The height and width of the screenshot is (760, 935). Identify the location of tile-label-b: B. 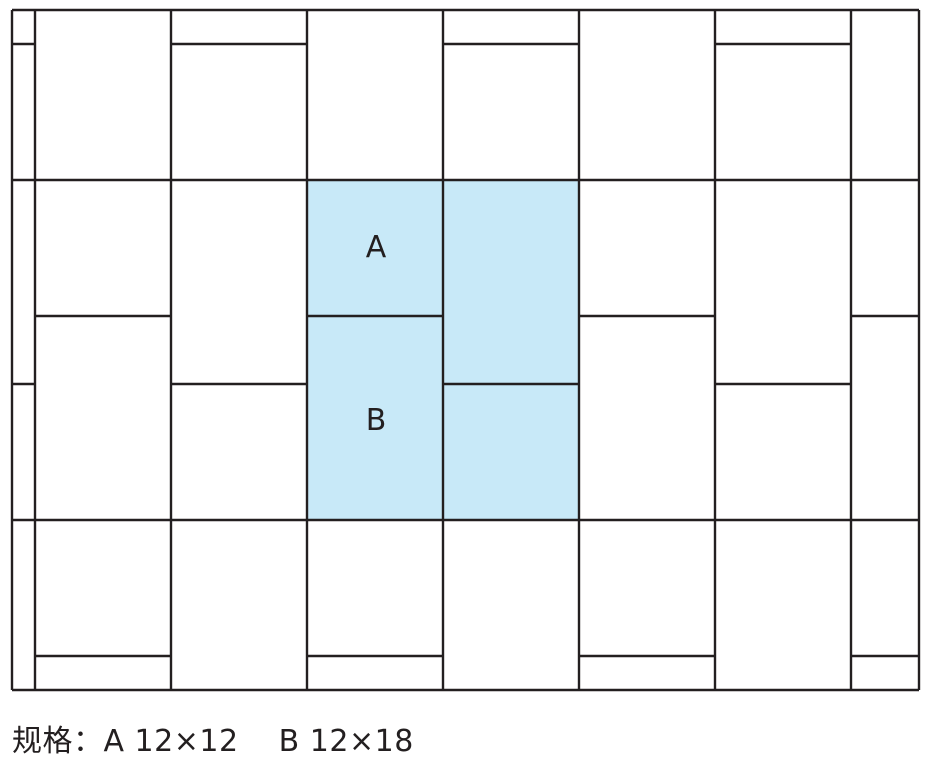
(376, 420).